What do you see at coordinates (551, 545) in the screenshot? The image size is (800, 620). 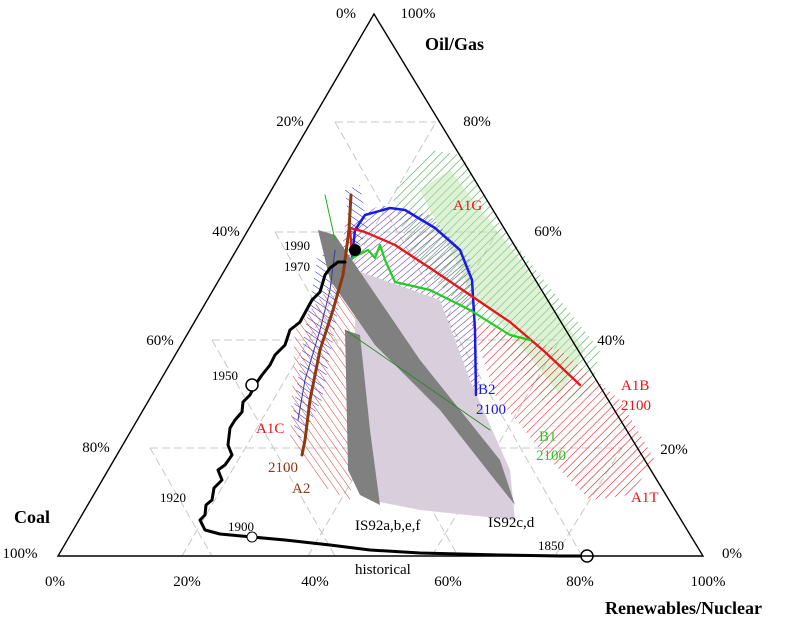 I see `year-1850: 1850` at bounding box center [551, 545].